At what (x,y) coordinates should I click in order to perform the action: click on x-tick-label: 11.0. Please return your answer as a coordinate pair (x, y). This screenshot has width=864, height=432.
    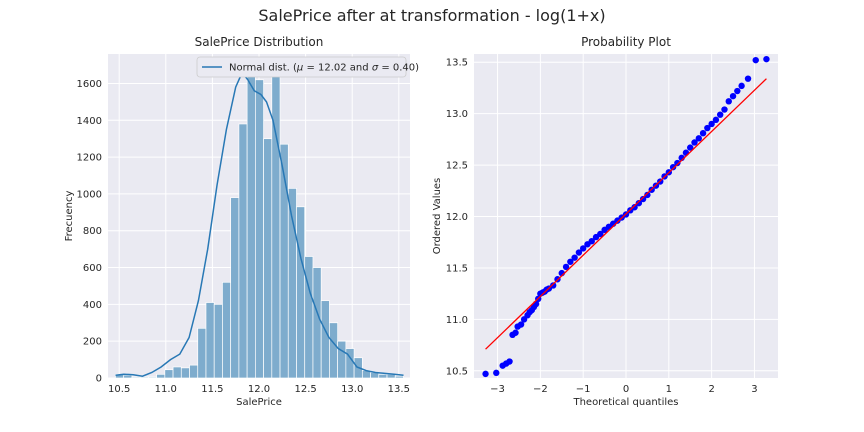
    Looking at the image, I should click on (166, 389).